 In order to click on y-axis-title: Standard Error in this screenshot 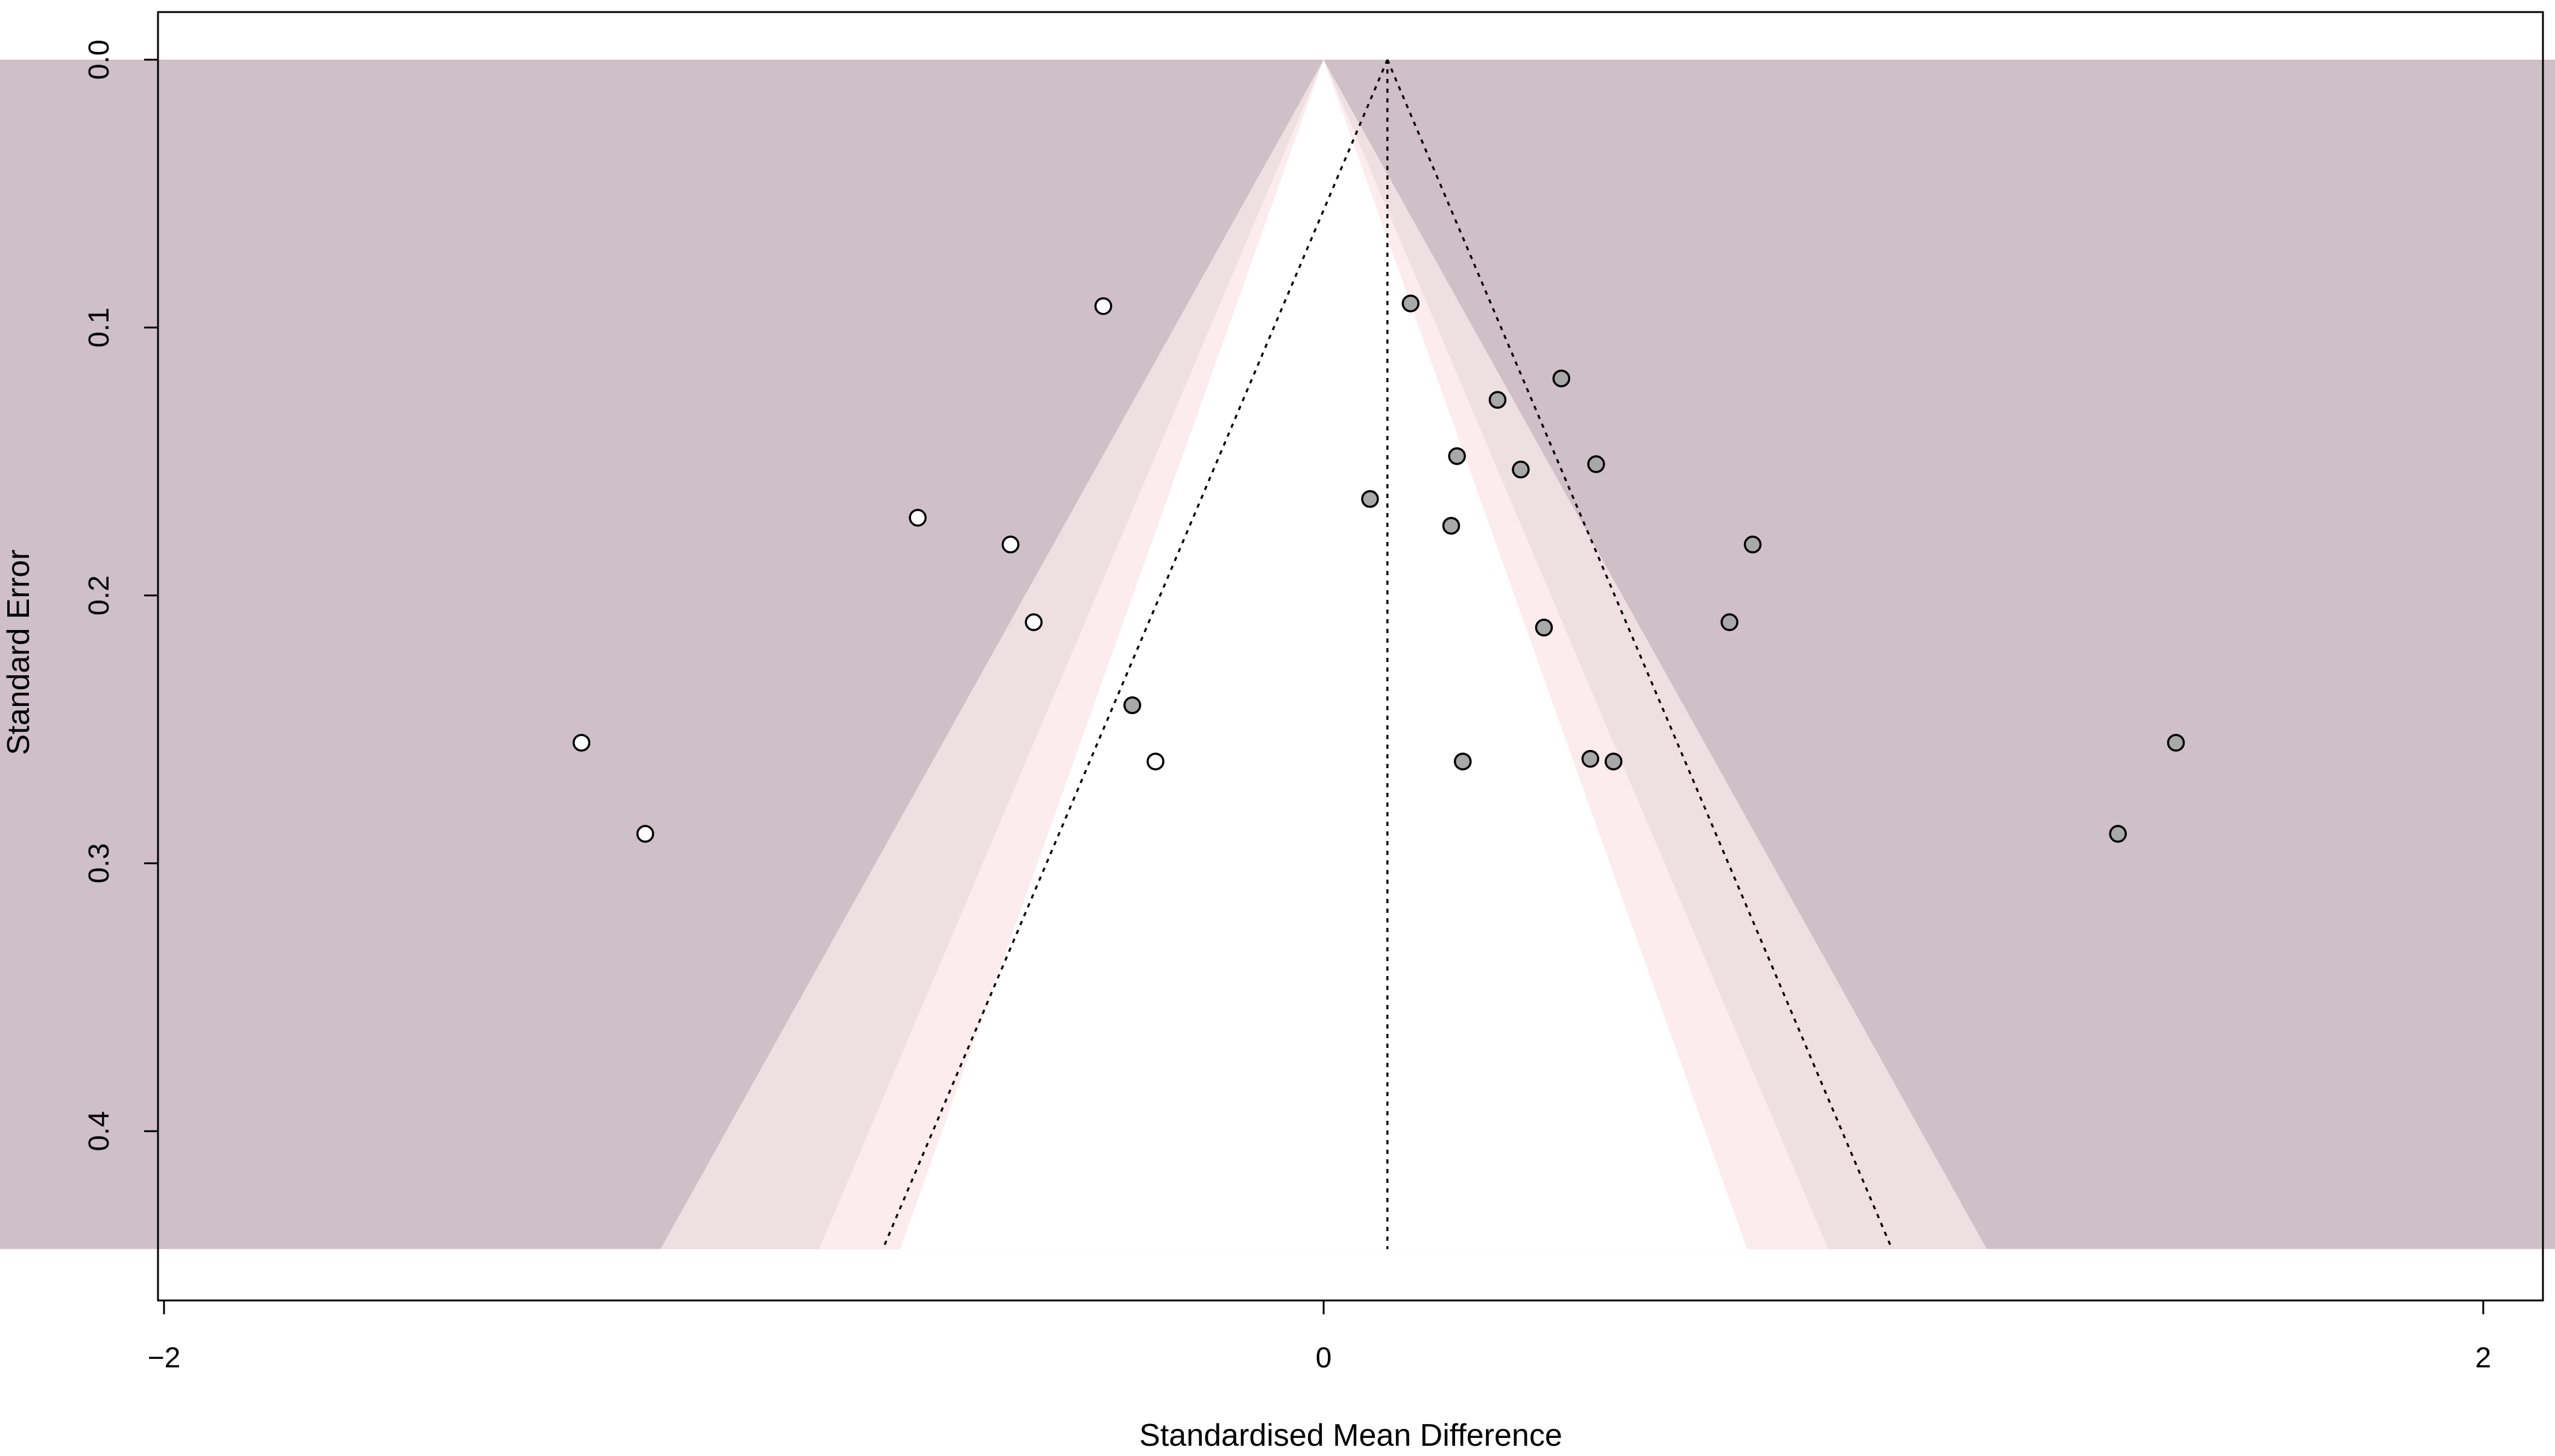, I will do `click(18, 652)`.